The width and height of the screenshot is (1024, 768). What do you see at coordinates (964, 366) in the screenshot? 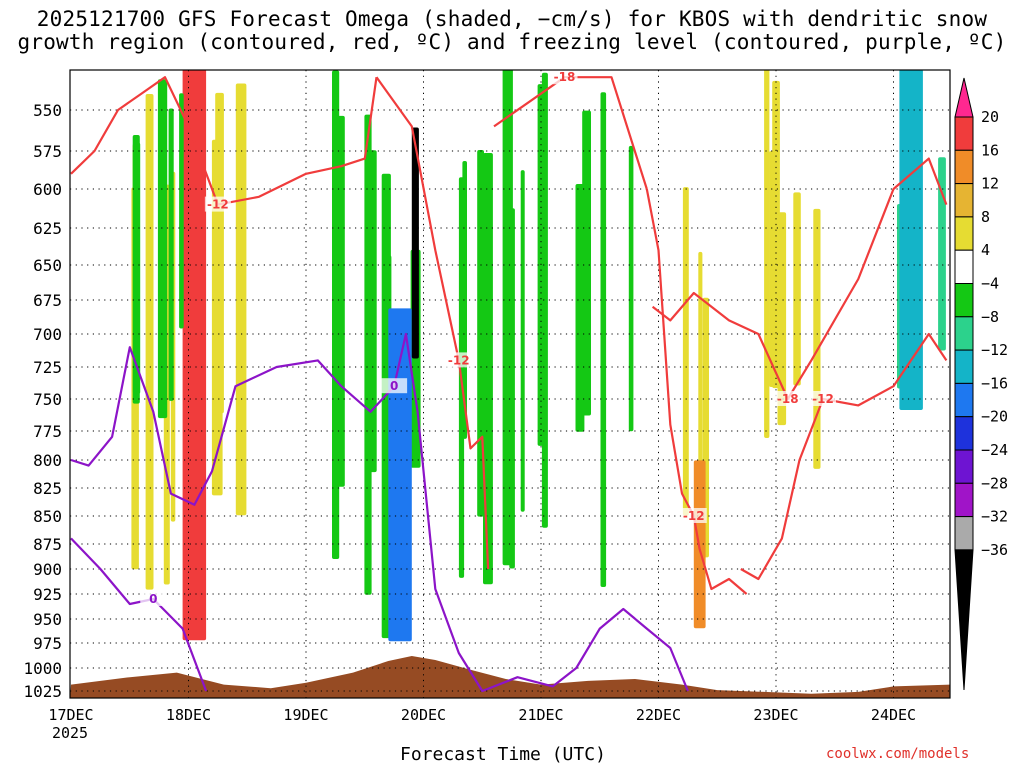
I see `colorbar-segment--12` at bounding box center [964, 366].